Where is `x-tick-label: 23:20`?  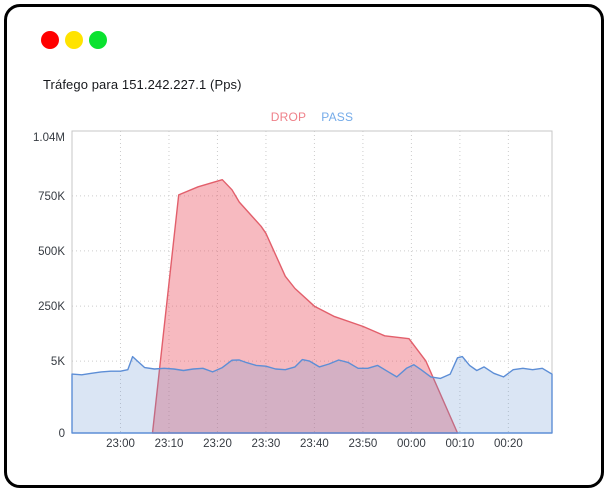
x-tick-label: 23:20 is located at coordinates (217, 444).